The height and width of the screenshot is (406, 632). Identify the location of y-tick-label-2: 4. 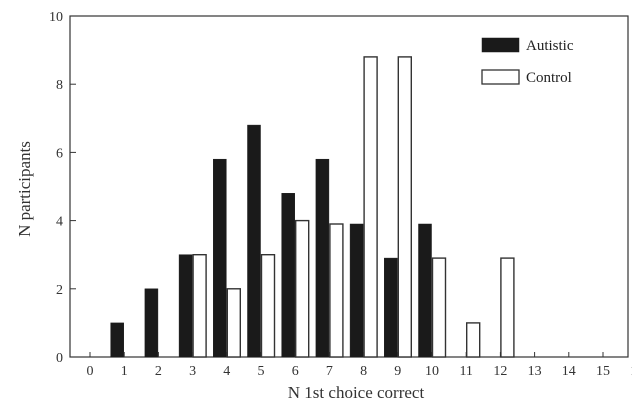
(59, 222).